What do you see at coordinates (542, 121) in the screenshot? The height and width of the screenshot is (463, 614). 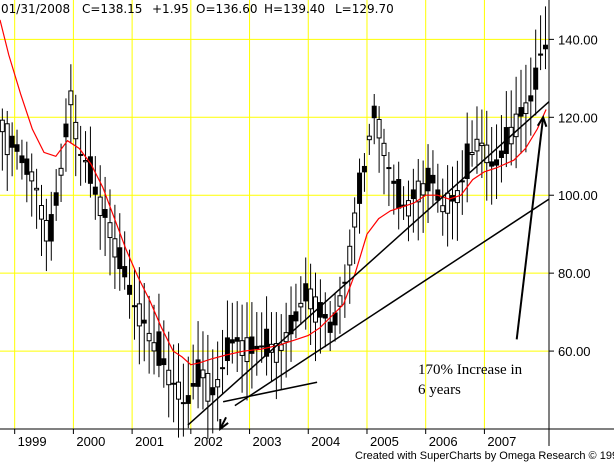 I see `arrow-head` at bounding box center [542, 121].